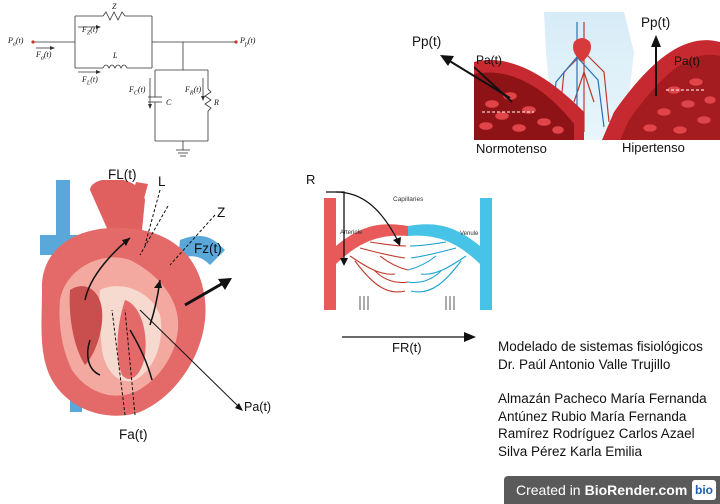 Image resolution: width=720 pixels, height=504 pixels. Describe the element at coordinates (216, 102) in the screenshot. I see `circuit-label-r: R` at that location.